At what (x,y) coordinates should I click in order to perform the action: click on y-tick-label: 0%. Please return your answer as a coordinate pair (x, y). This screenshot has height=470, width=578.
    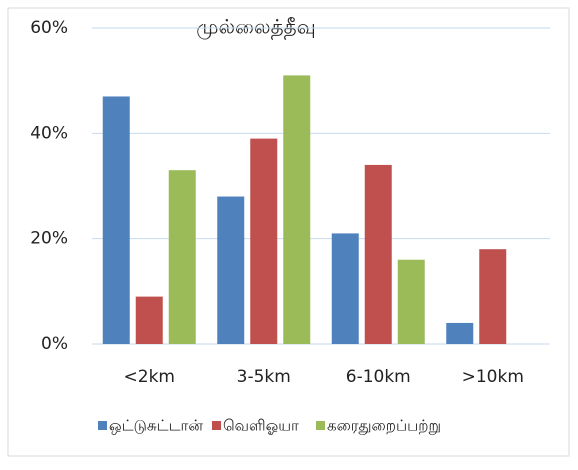
    Looking at the image, I should click on (54, 344).